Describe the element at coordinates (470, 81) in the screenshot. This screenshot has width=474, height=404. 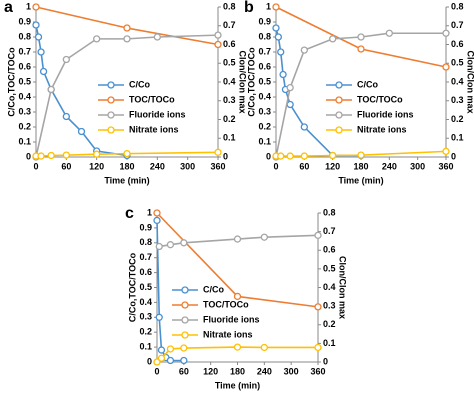
I see `y2-axis-label: Clon/Clon max` at that location.